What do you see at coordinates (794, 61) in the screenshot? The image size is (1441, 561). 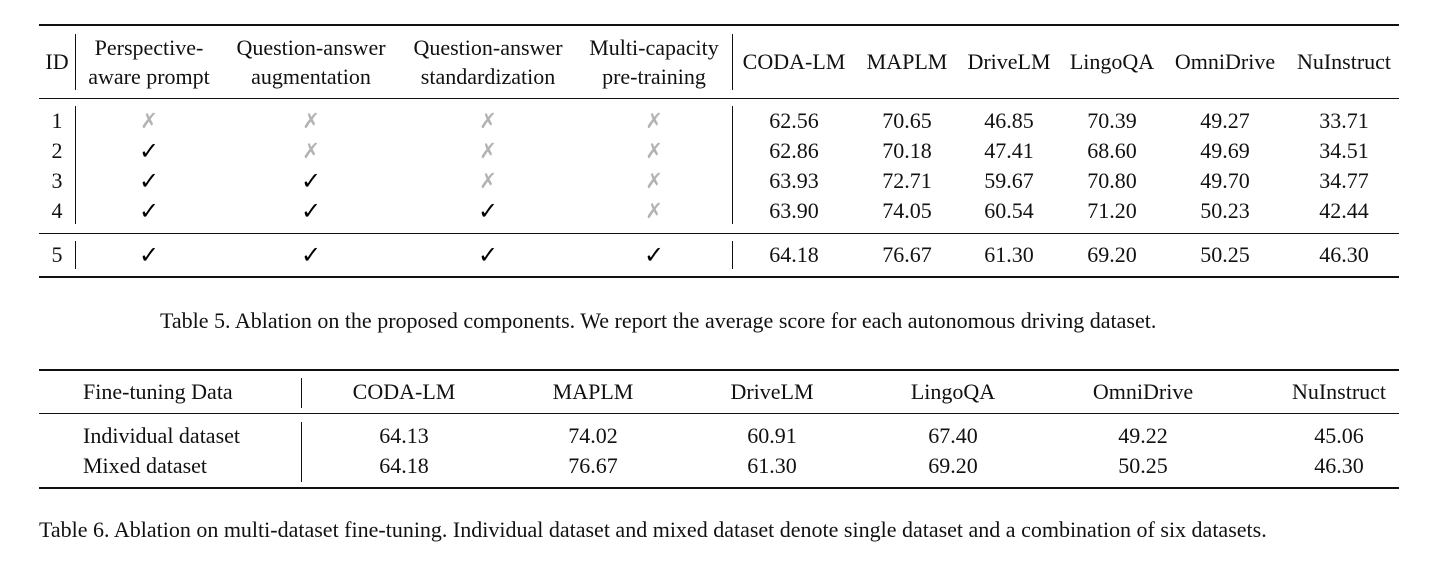 I see `header-coda-lm: CODA-LM` at bounding box center [794, 61].